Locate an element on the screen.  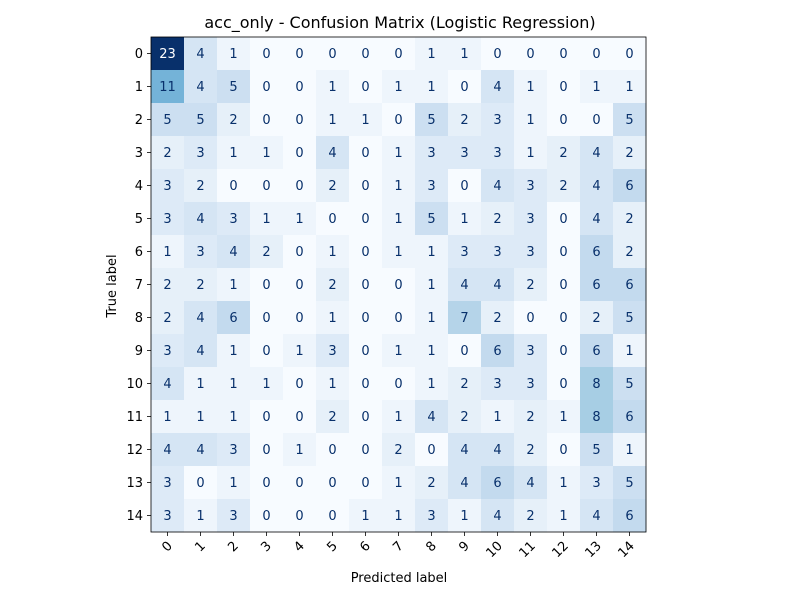
cell-value-label-7-8: 1 is located at coordinates (431, 285).